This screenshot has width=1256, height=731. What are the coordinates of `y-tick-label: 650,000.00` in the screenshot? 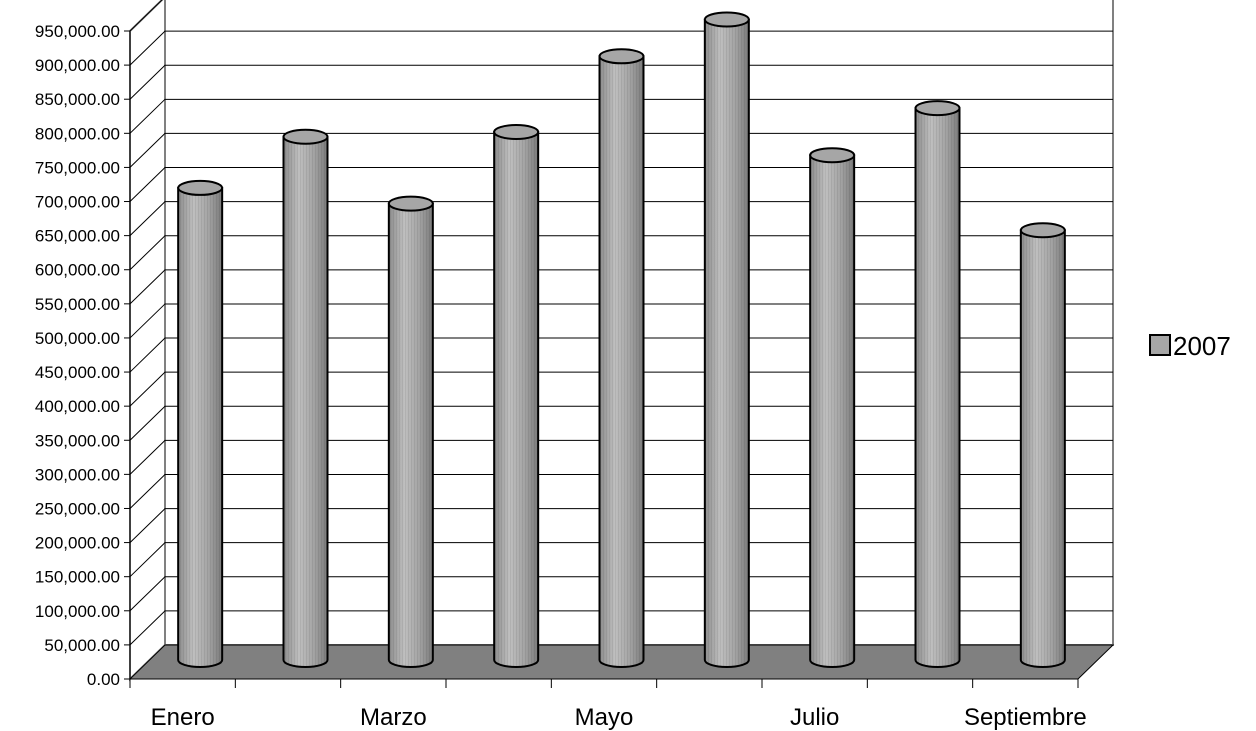 It's located at (77, 236).